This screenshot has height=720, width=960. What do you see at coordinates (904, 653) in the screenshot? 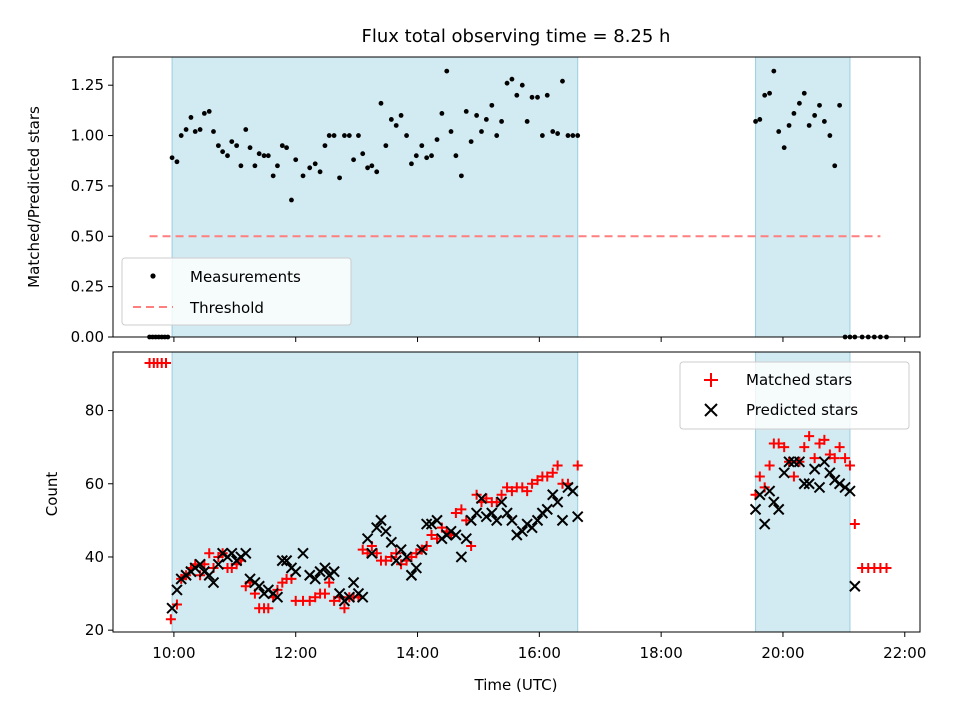
I see `x-tick-label: 22:00` at bounding box center [904, 653].